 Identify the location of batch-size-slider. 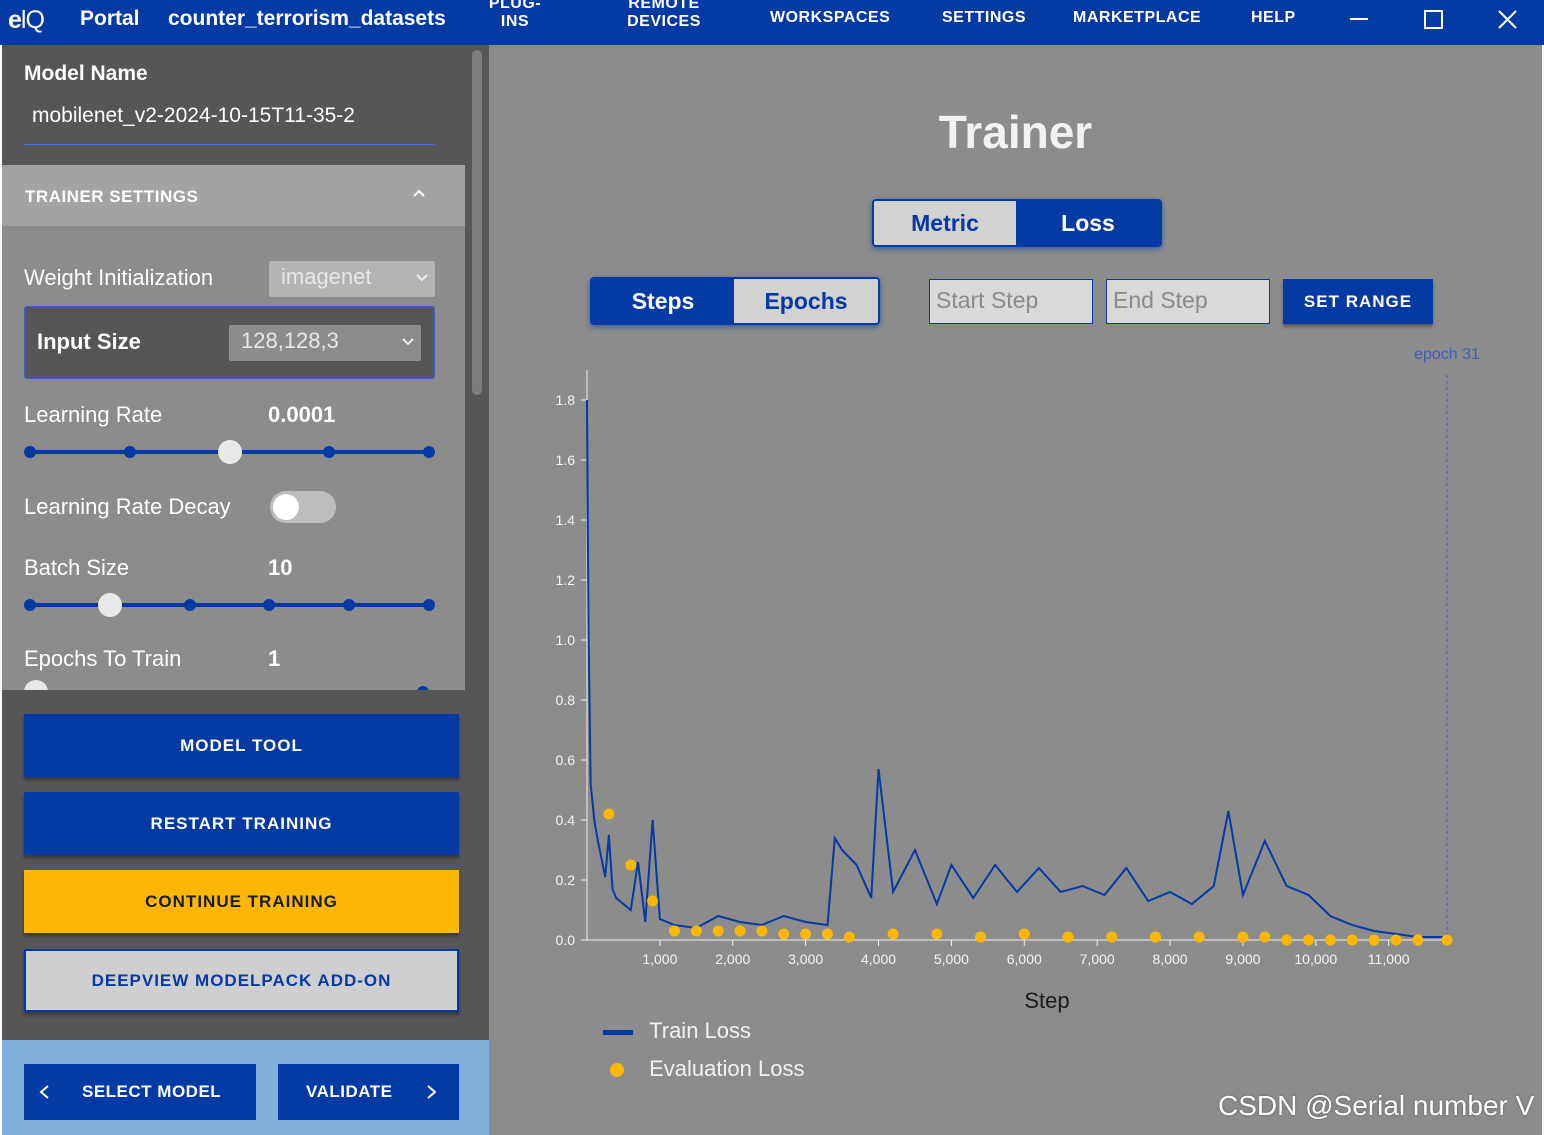
(229, 605).